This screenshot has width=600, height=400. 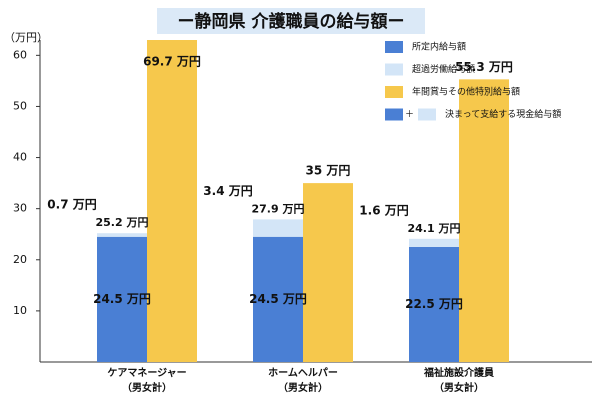 I want to click on y-tick-label: 40, so click(x=20, y=157).